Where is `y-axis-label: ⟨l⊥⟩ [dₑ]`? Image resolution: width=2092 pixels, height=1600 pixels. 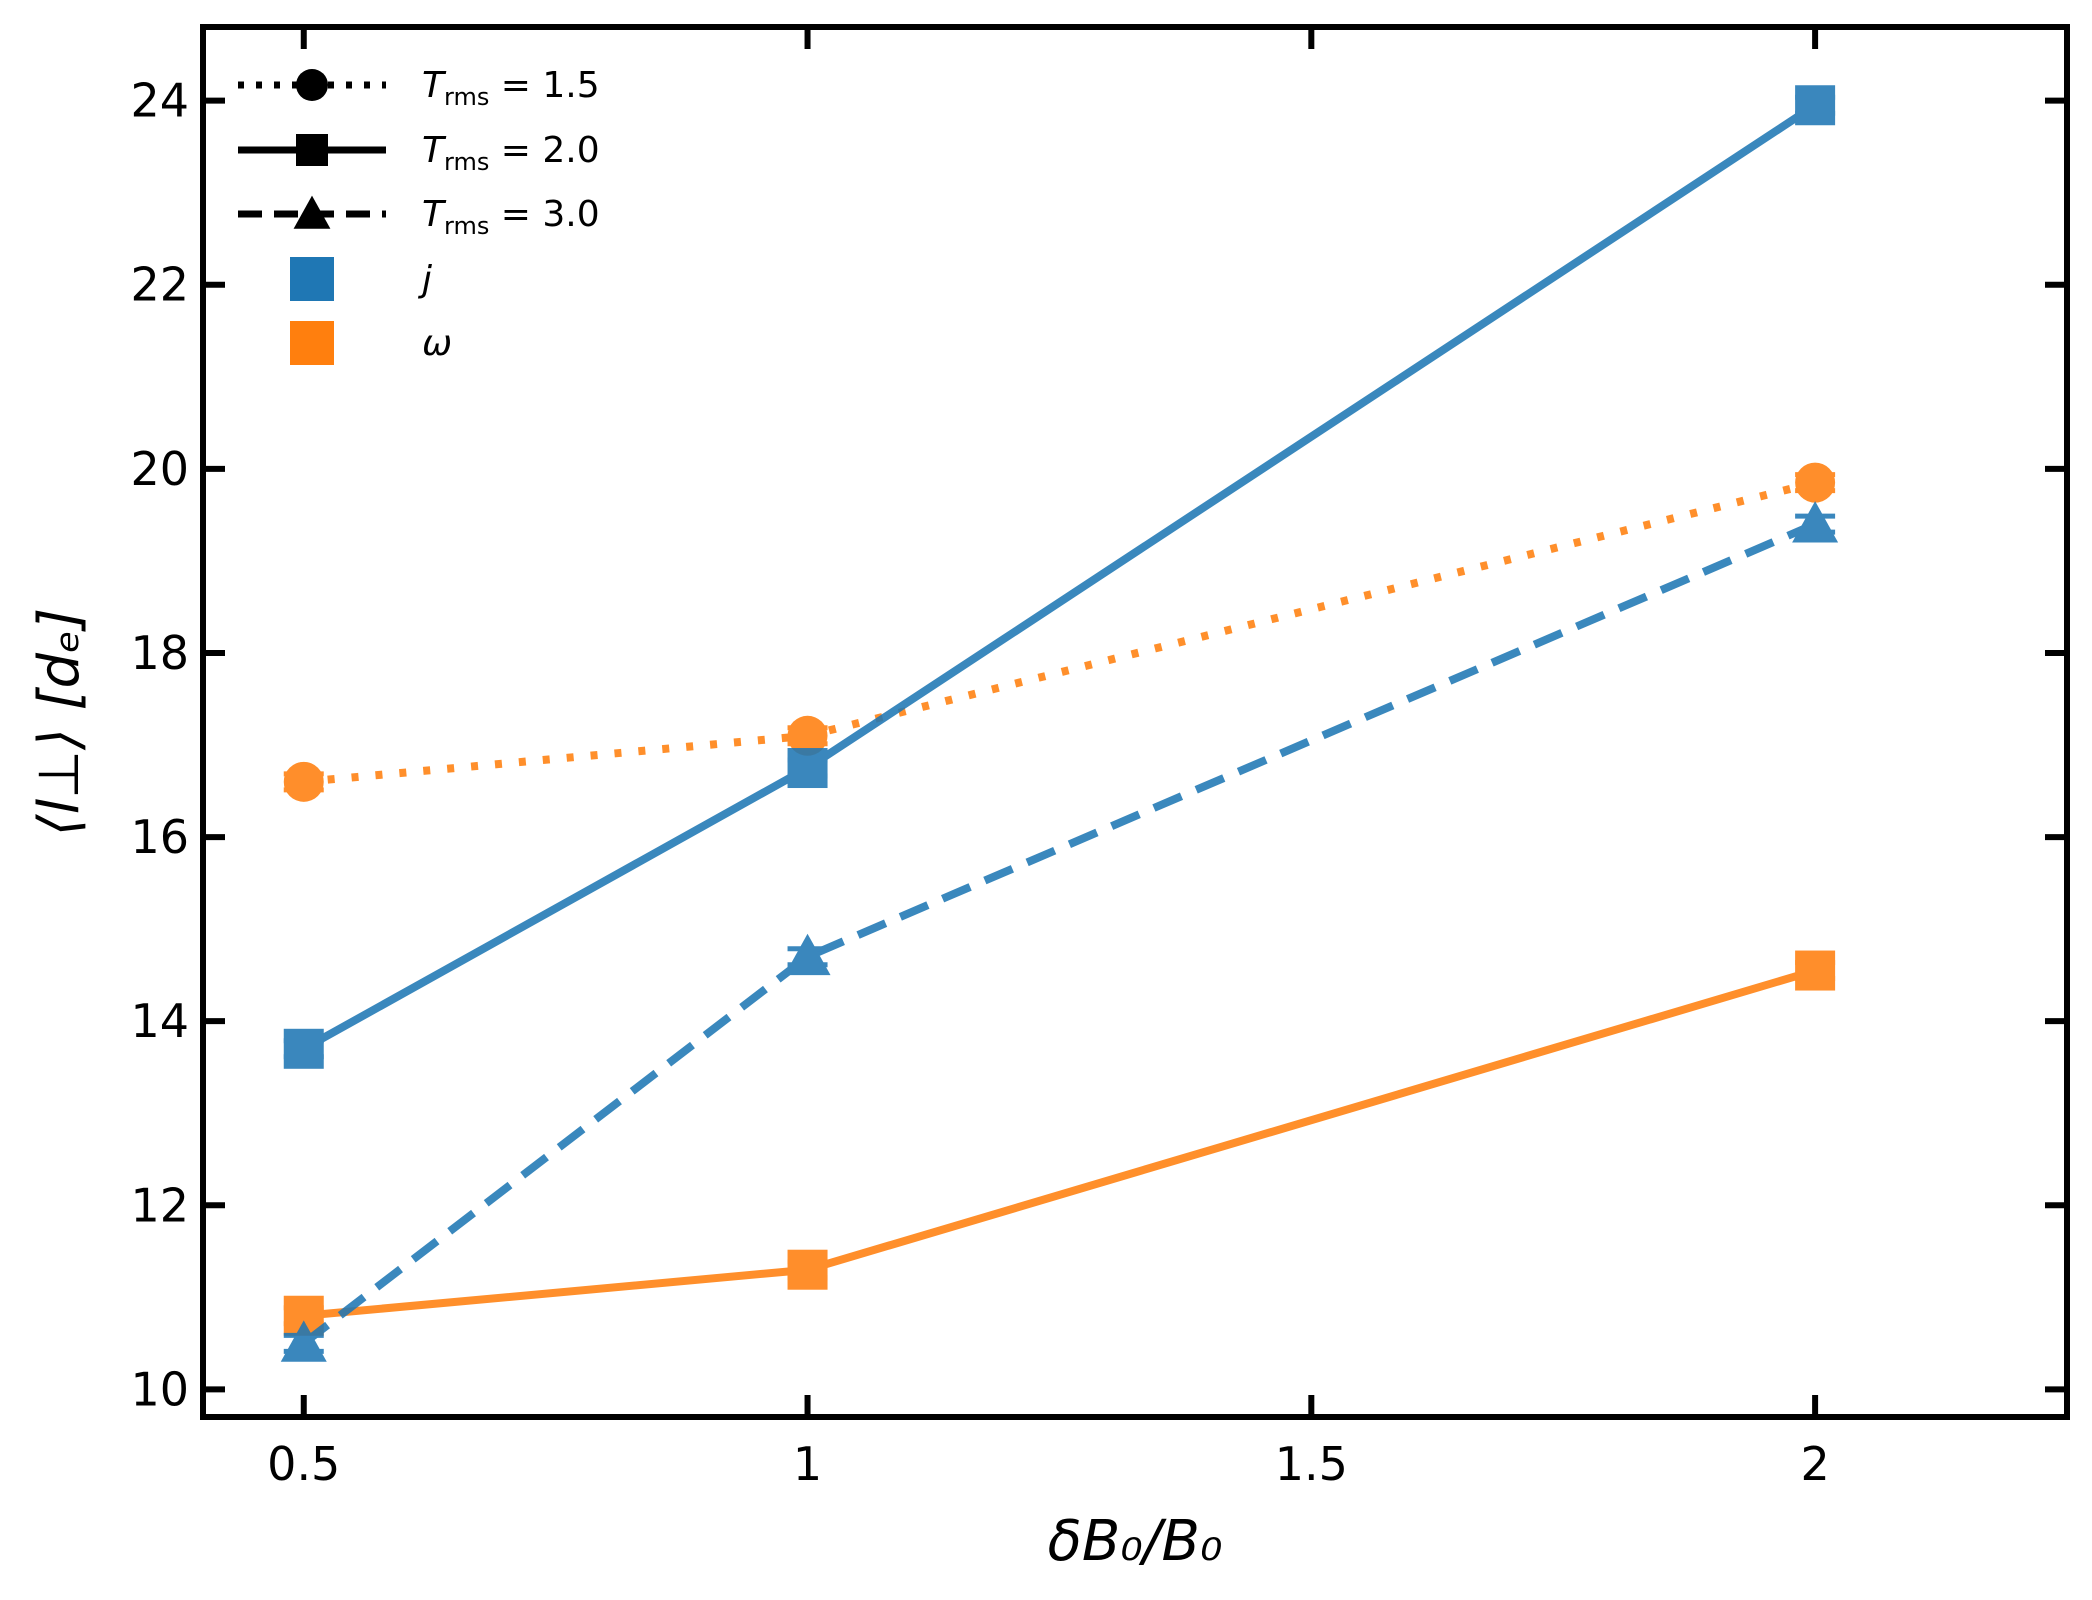 y-axis-label: ⟨l⊥⟩ [dₑ] is located at coordinates (59, 722).